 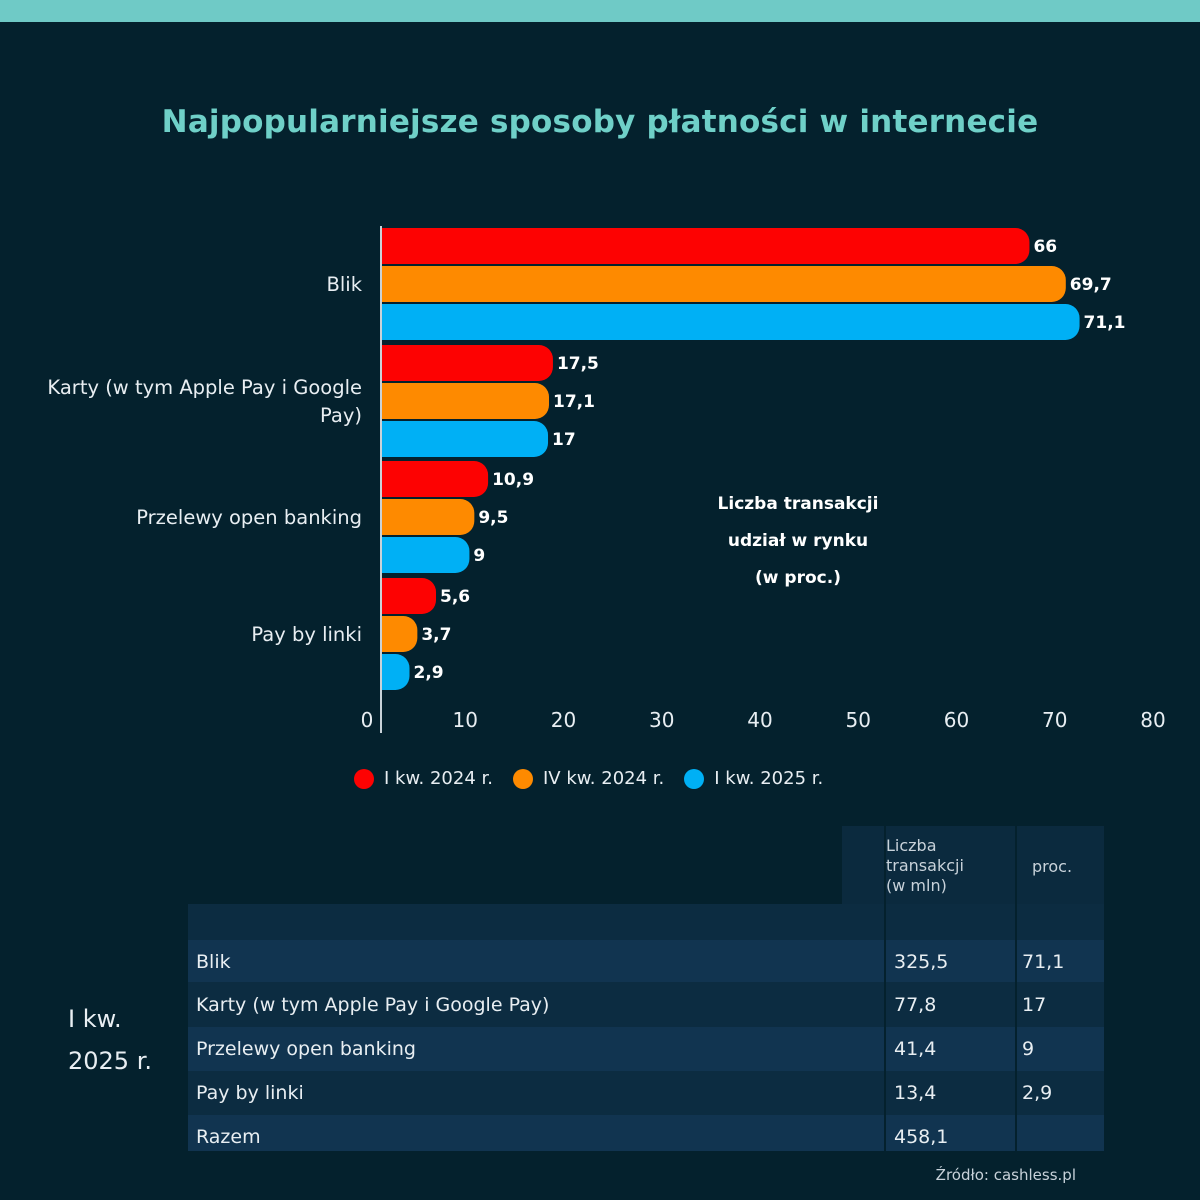 What do you see at coordinates (1043, 962) in the screenshot?
I see `table-row-percent: 71,1` at bounding box center [1043, 962].